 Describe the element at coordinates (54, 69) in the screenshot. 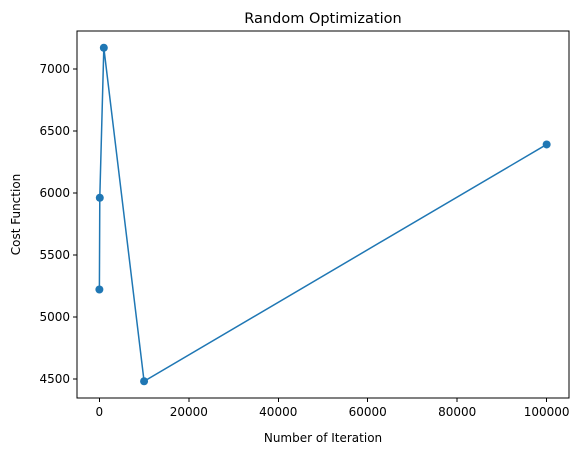

I see `y-tick-label: 7000` at that location.